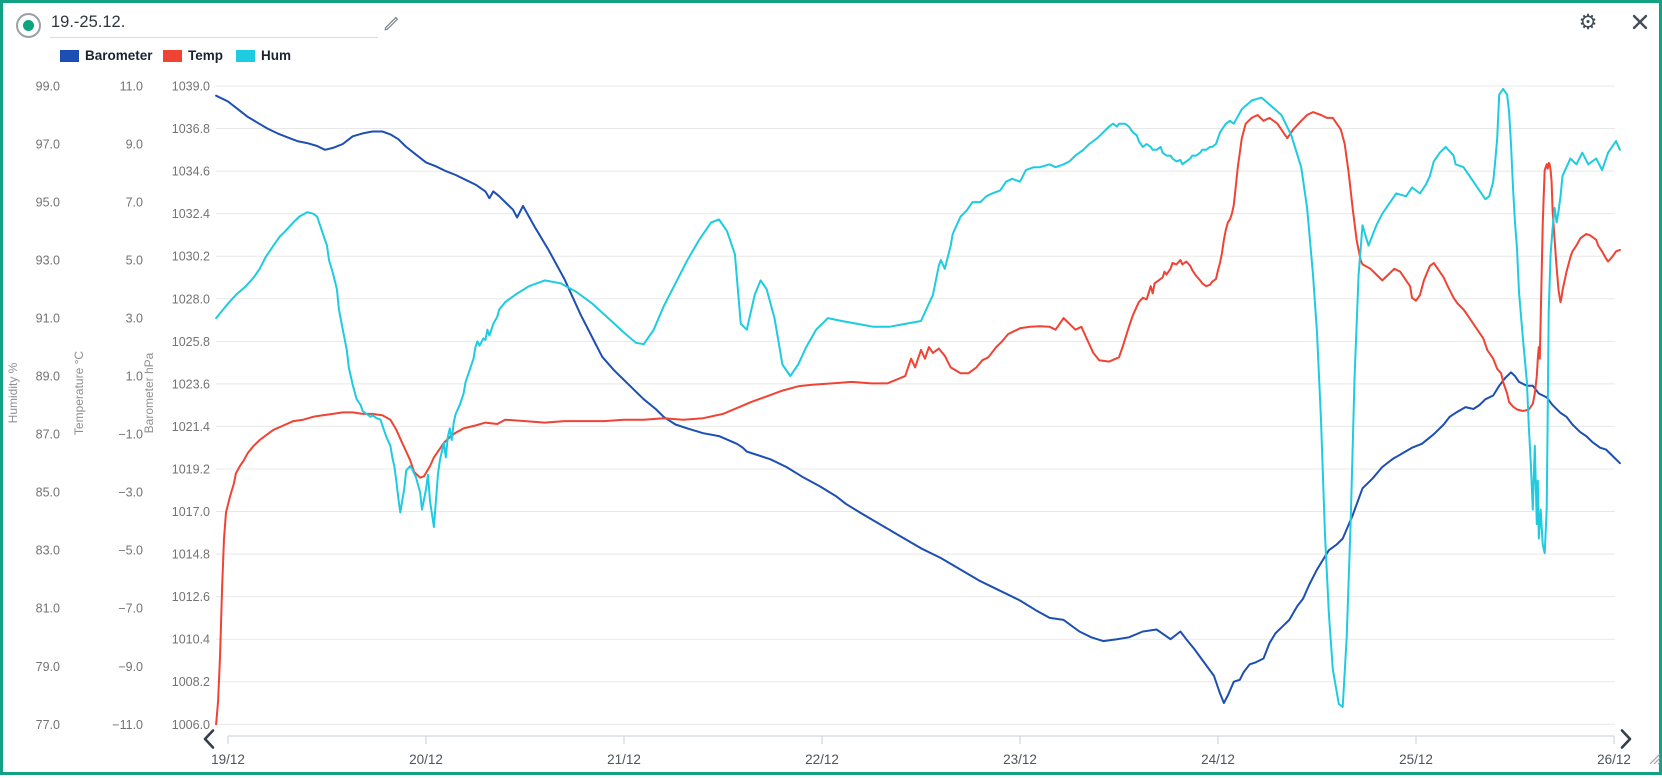 The width and height of the screenshot is (1662, 778). Describe the element at coordinates (48, 145) in the screenshot. I see `y-tick-label-hum: 97.0` at that location.